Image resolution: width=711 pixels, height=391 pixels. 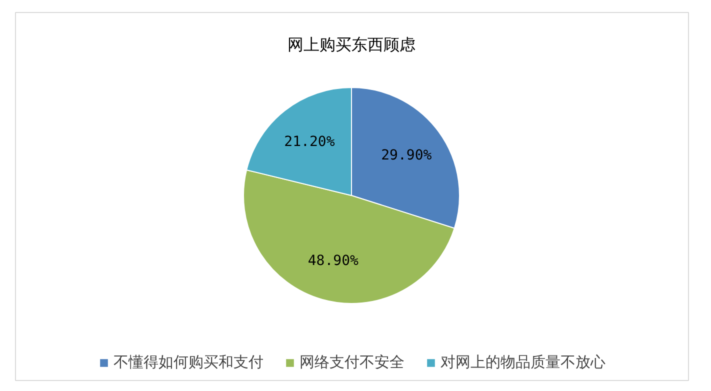 What do you see at coordinates (333, 261) in the screenshot?
I see `data-label: 48.90%` at bounding box center [333, 261].